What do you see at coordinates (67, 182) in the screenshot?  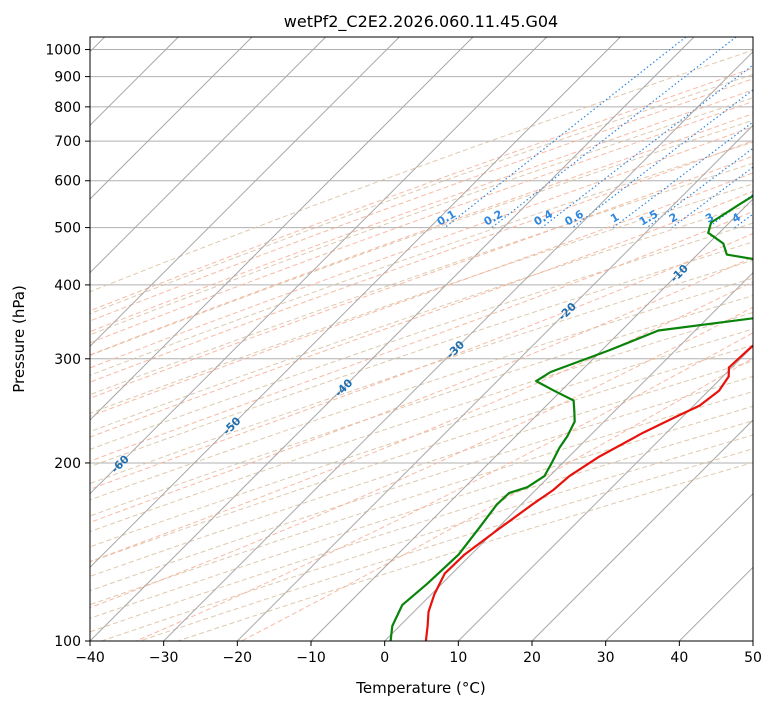 I see `y-tick-label: 600` at bounding box center [67, 182].